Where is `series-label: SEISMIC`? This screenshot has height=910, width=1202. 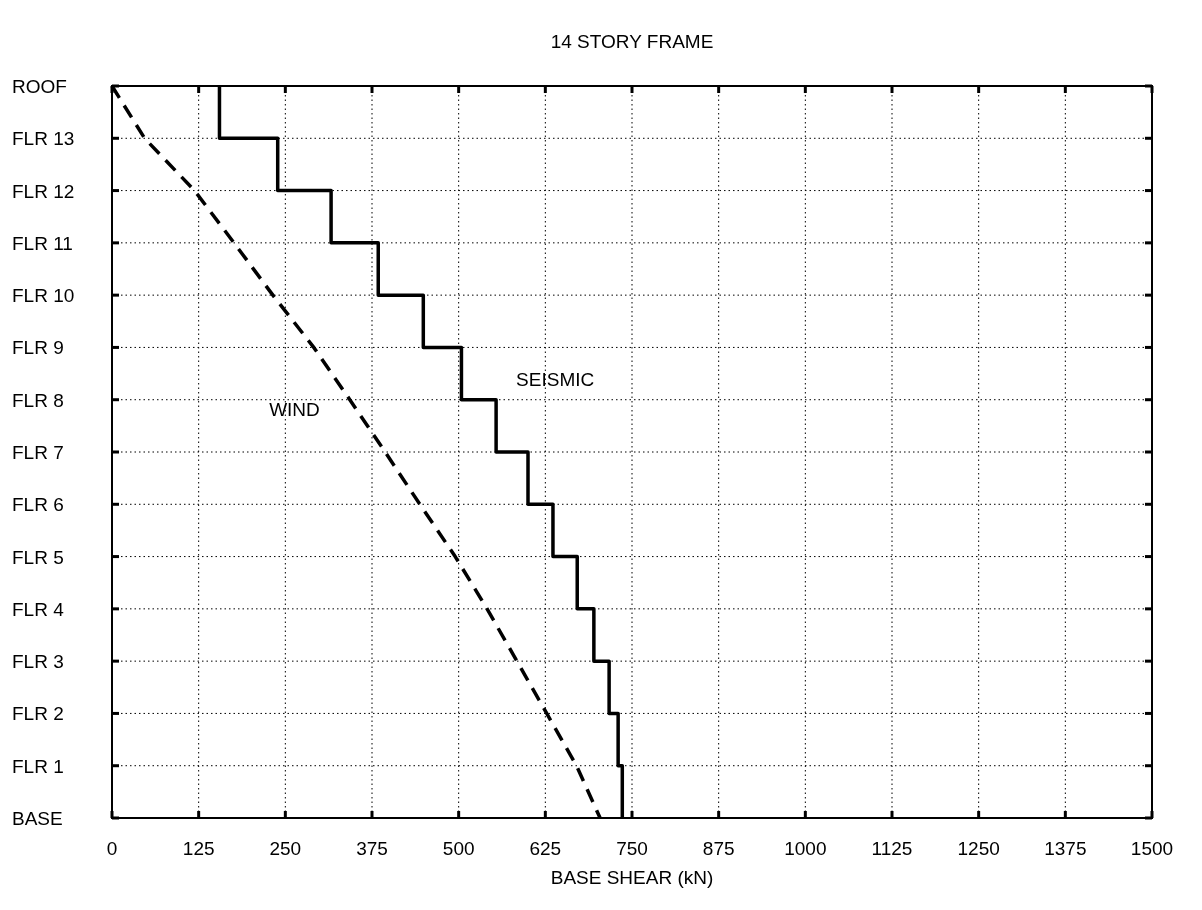
series-label: SEISMIC is located at coordinates (555, 379).